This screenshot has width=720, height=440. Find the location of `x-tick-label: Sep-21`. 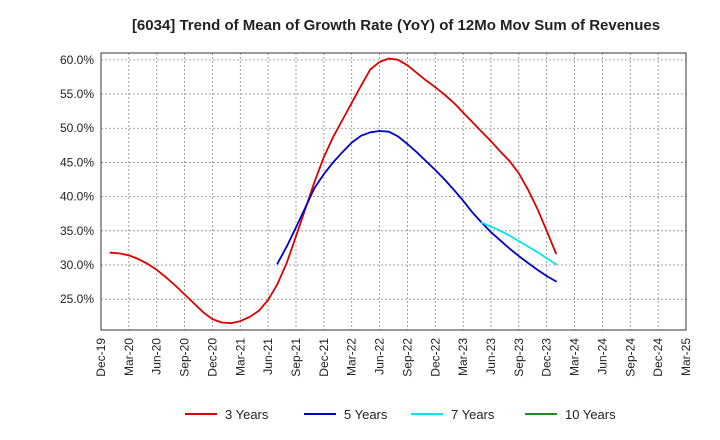

x-tick-label: Sep-21 is located at coordinates (296, 357).